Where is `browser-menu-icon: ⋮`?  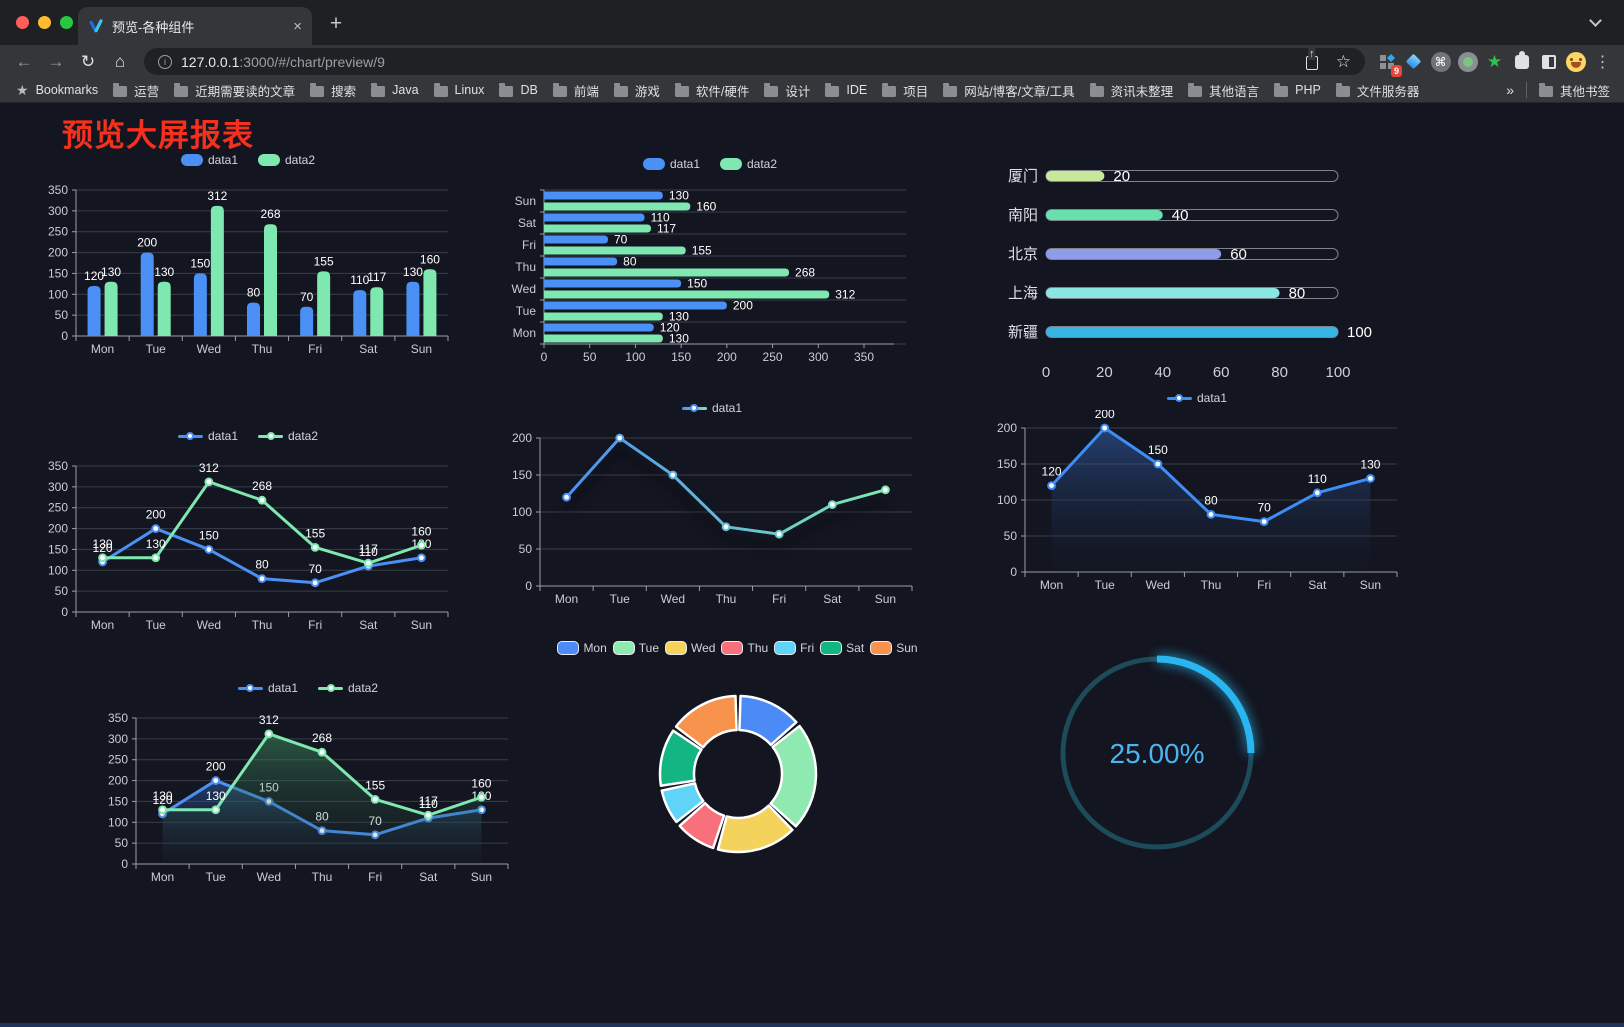
browser-menu-icon: ⋮ is located at coordinates (1602, 62).